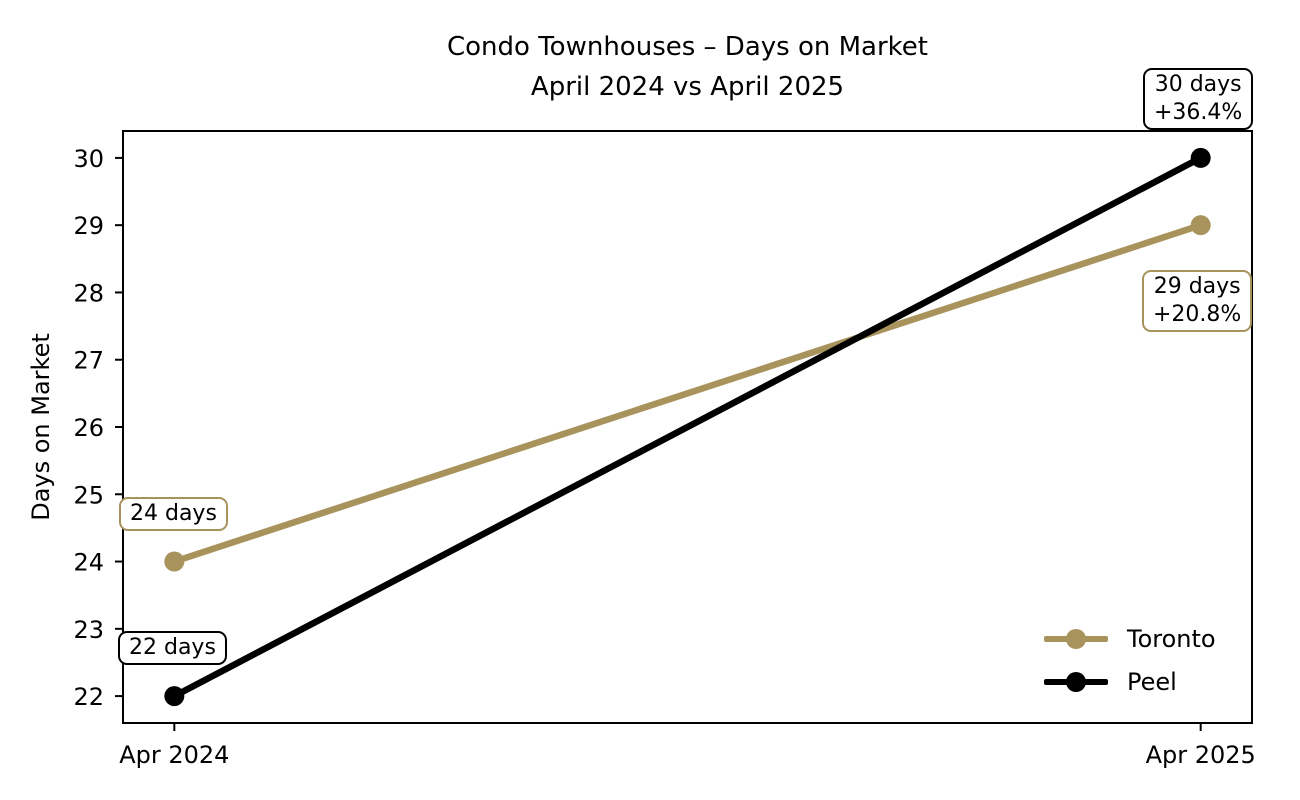  I want to click on svg-text: 24, so click(88, 563).